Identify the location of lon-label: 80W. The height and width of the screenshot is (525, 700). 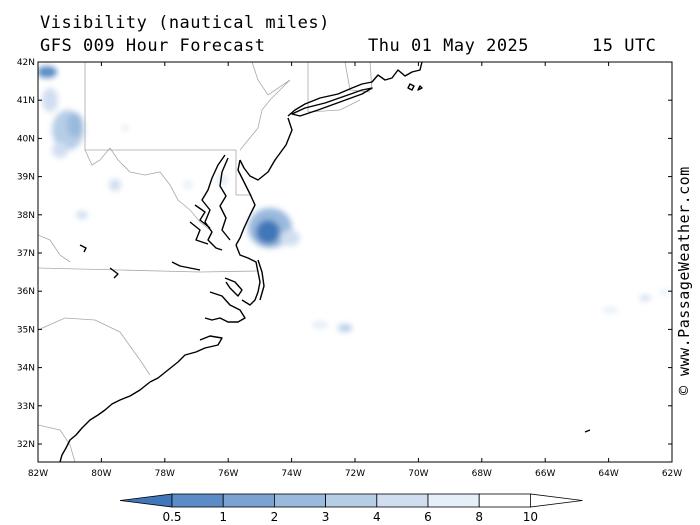
(101, 474).